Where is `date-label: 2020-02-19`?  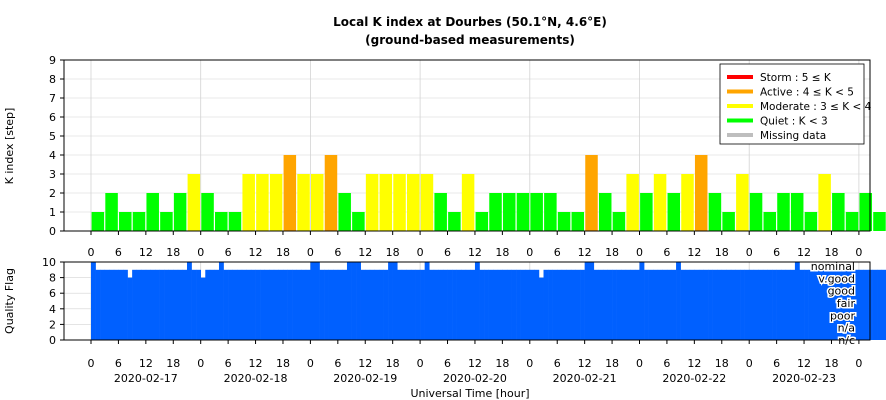 date-label: 2020-02-19 is located at coordinates (365, 378).